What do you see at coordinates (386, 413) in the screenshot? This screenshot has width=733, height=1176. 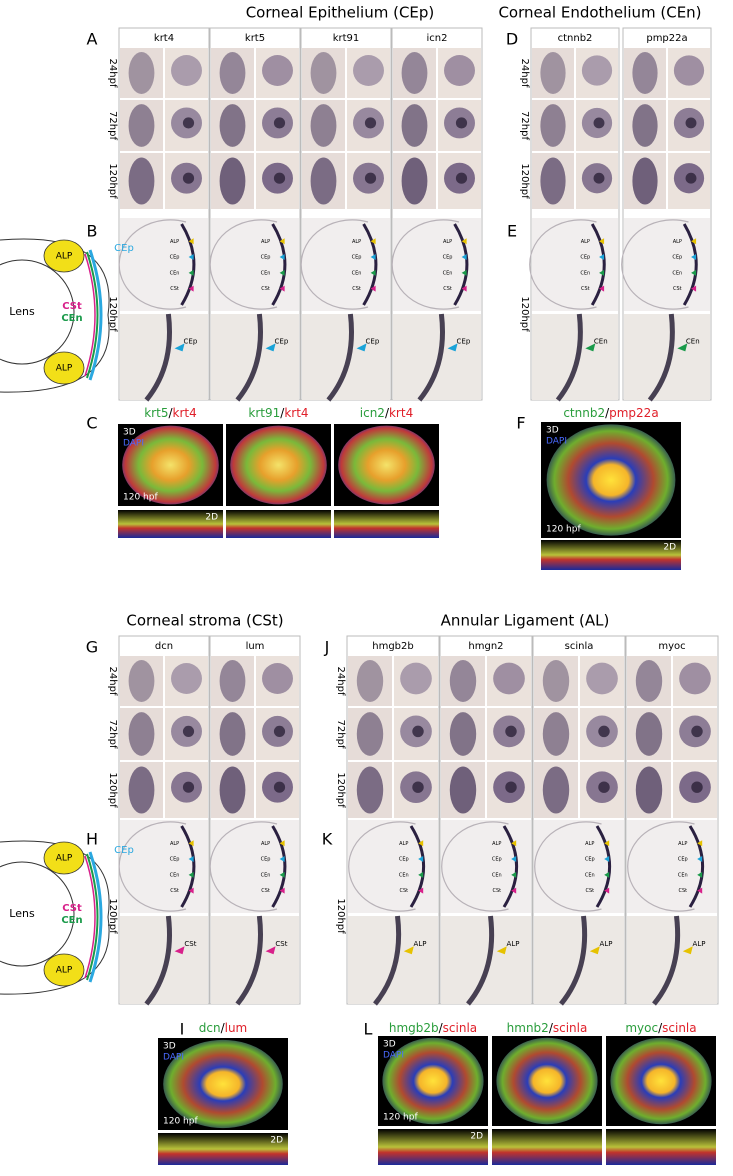 I see `stain-label: icn2/krt4` at bounding box center [386, 413].